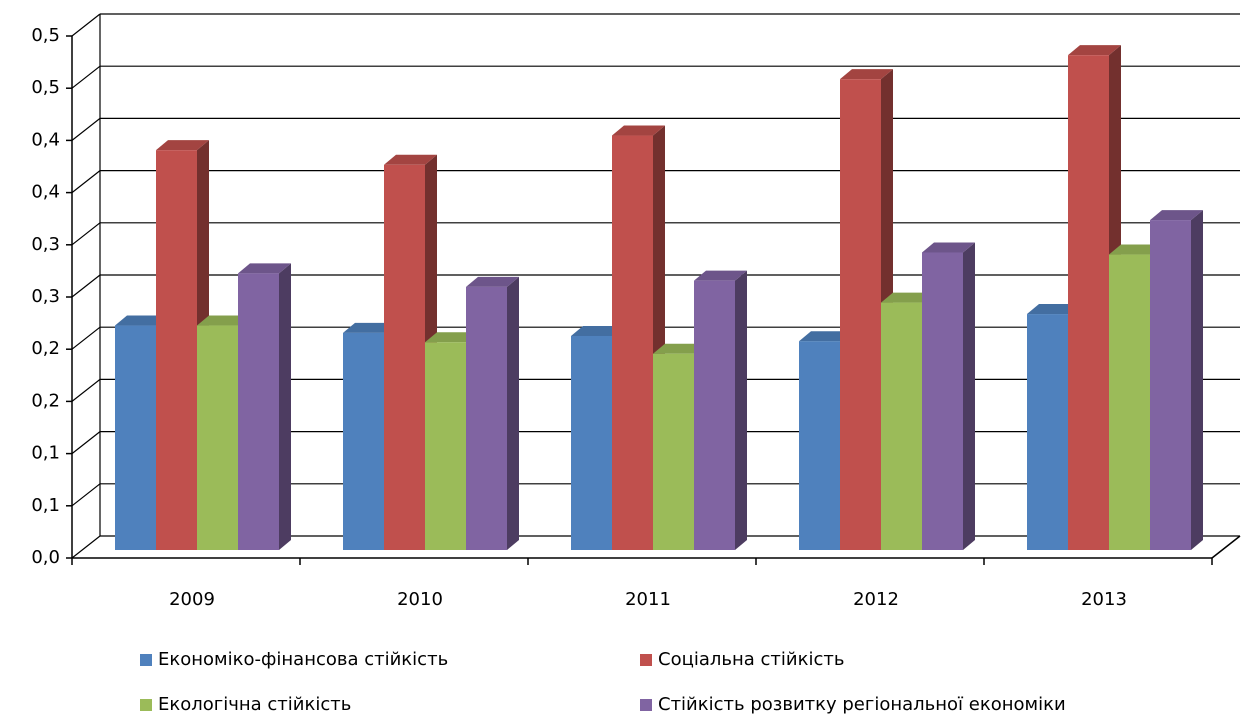 This screenshot has height=720, width=1253. I want to click on x-tick-label: 2011, so click(648, 599).